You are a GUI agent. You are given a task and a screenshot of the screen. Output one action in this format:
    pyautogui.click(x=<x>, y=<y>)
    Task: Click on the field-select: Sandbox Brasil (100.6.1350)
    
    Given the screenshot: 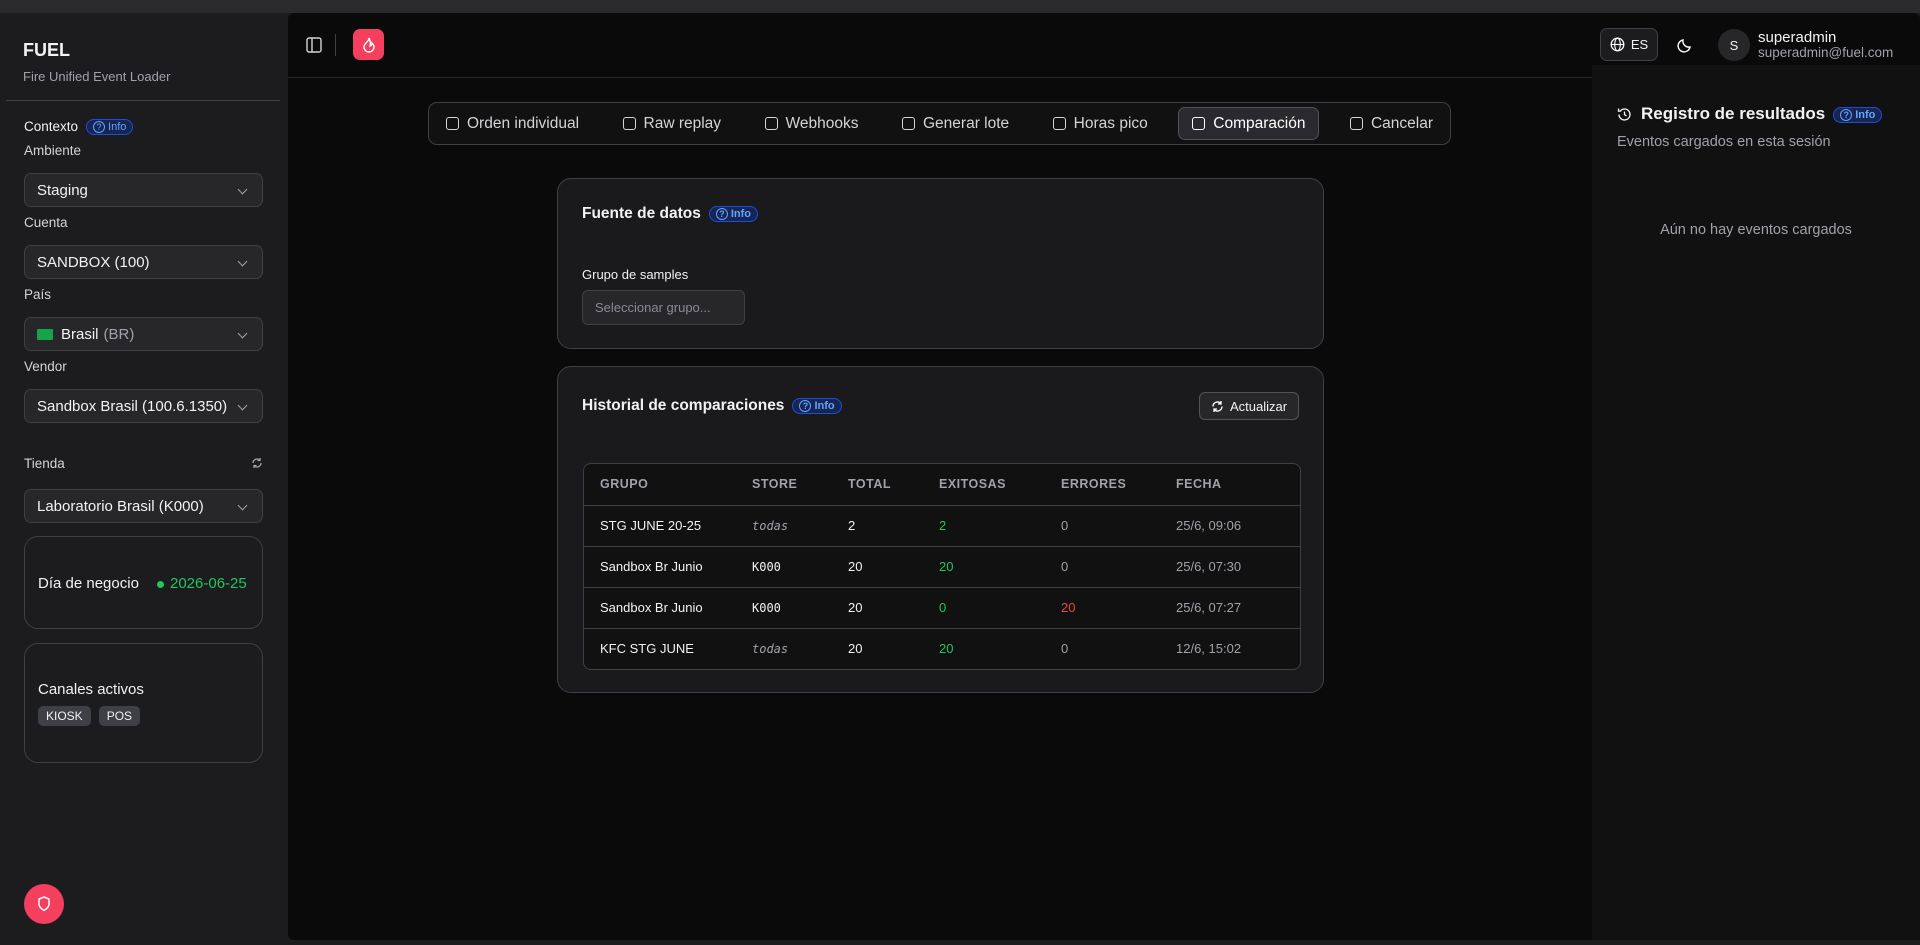 What is the action you would take?
    pyautogui.click(x=143, y=406)
    